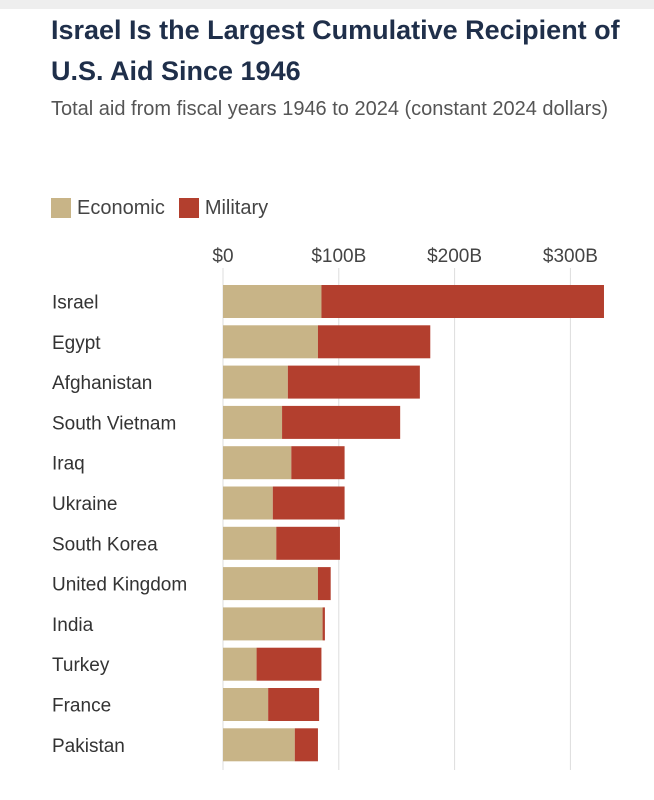 The height and width of the screenshot is (800, 654). Describe the element at coordinates (570, 256) in the screenshot. I see `x-tick-label-3: $300B` at that location.